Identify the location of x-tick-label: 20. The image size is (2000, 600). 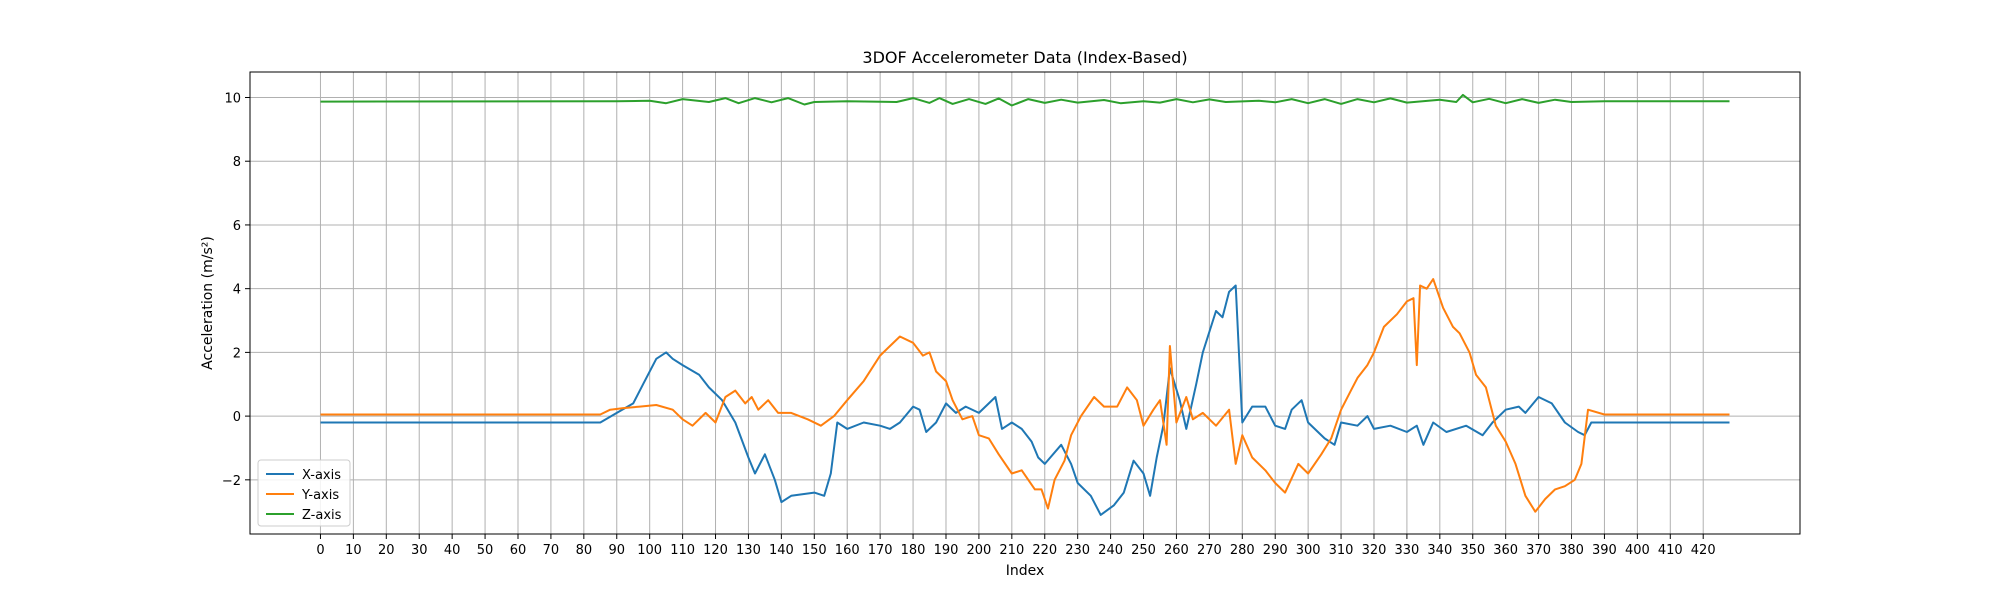
(386, 550).